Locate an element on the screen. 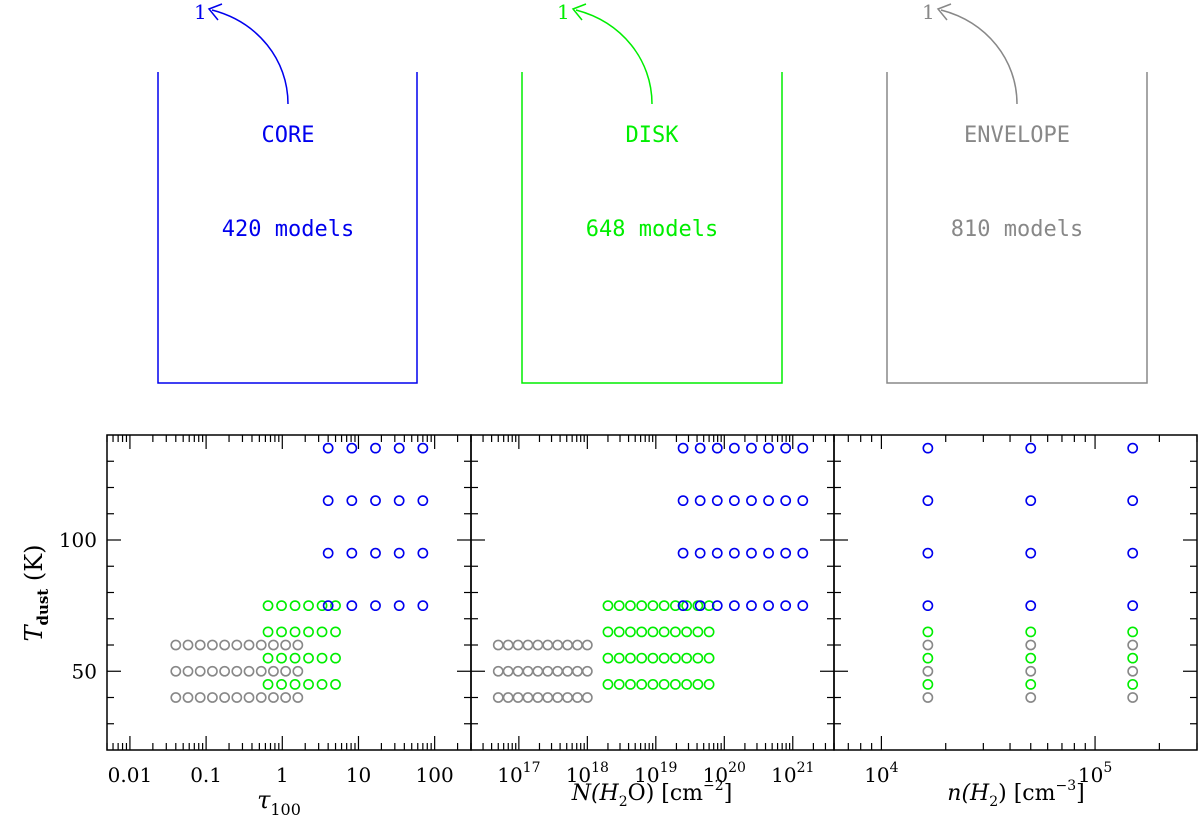 The width and height of the screenshot is (1200, 821). y-tick-label: 50 is located at coordinates (84, 671).